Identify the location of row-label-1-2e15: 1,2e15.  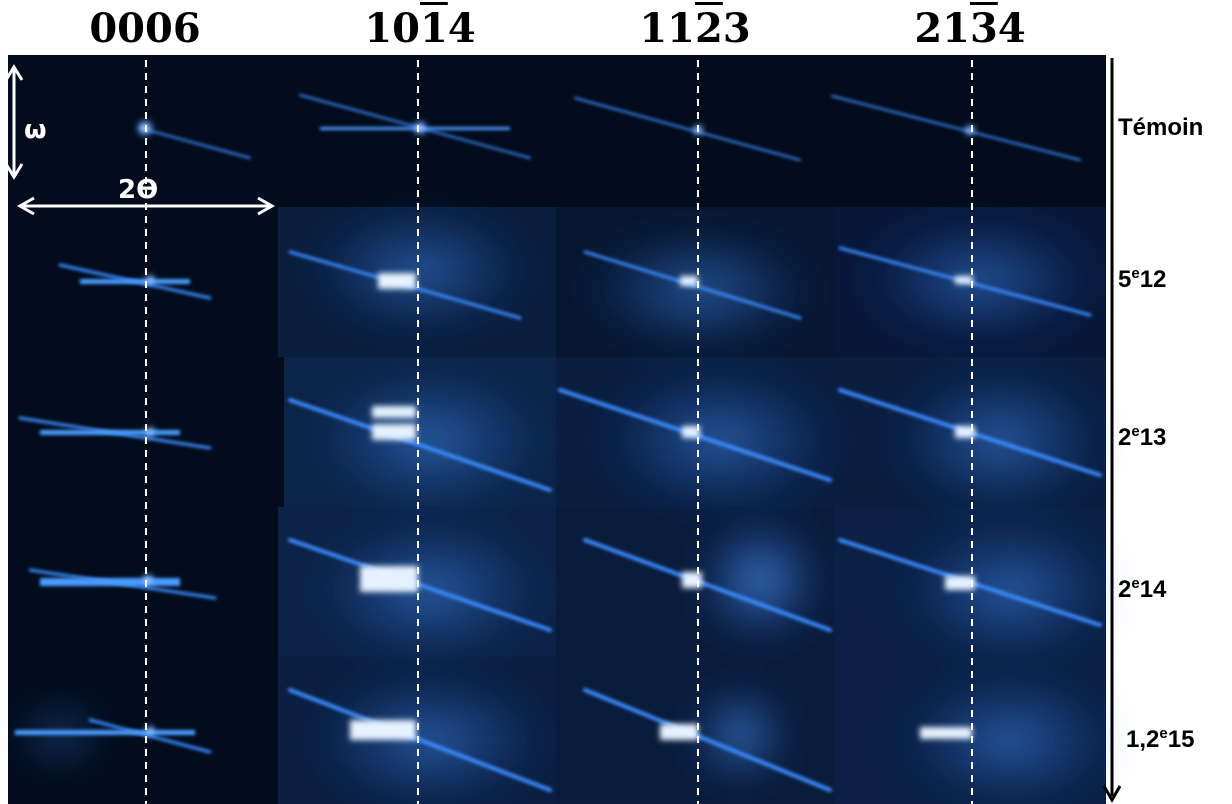
(1160, 739).